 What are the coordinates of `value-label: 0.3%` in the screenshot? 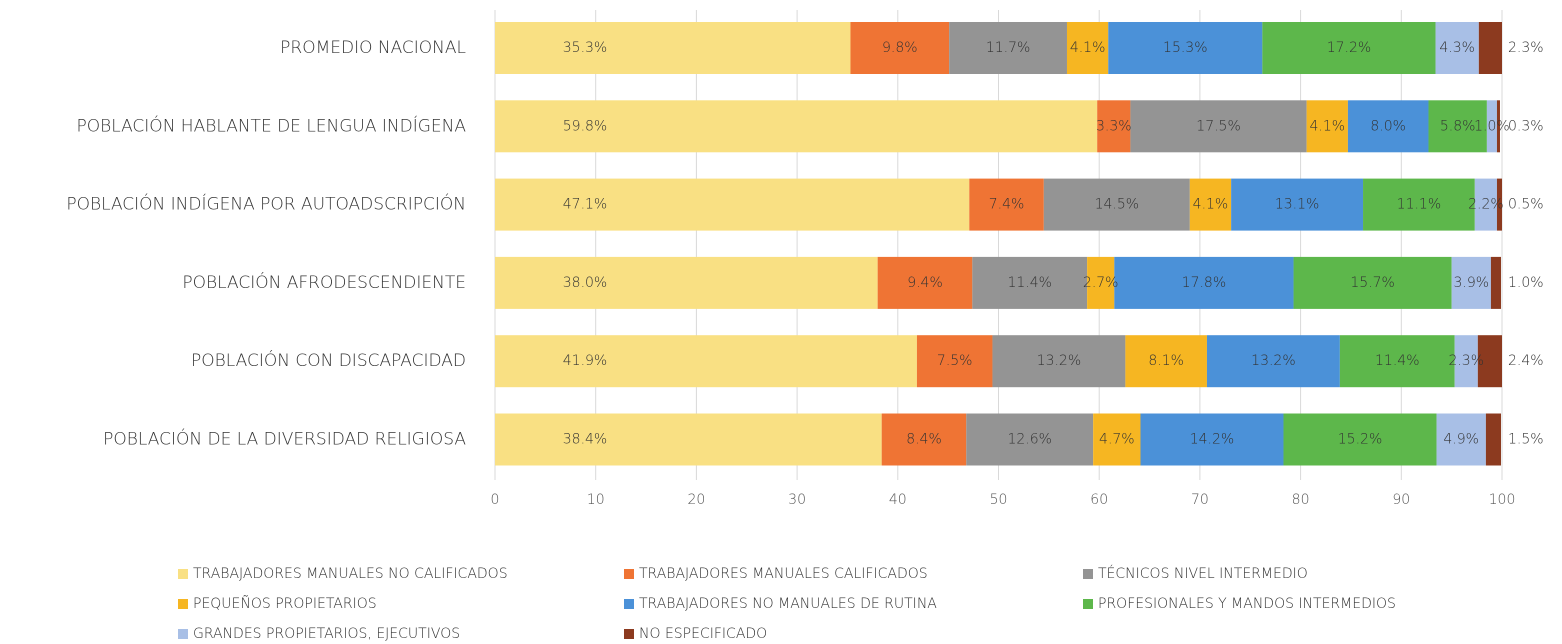 It's located at (1526, 126).